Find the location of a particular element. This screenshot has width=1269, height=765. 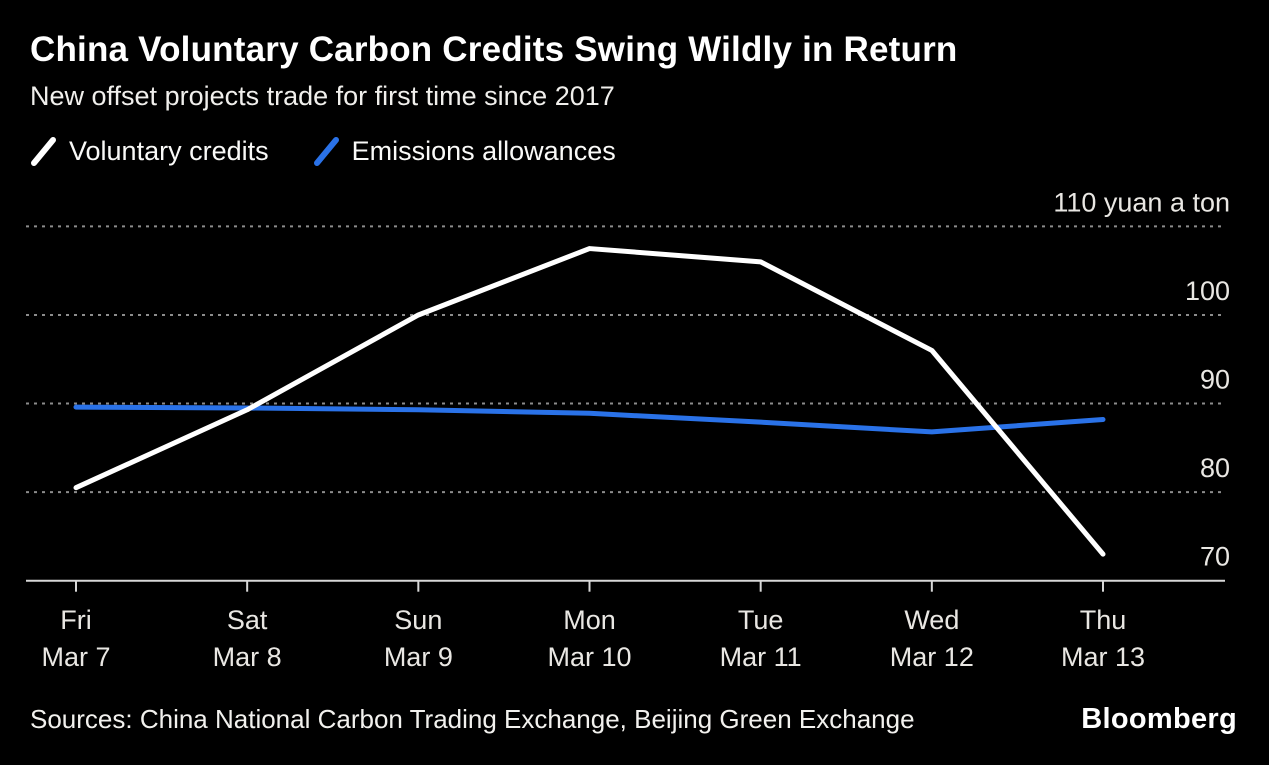

x-axis-label-day-2: Sun is located at coordinates (418, 620).